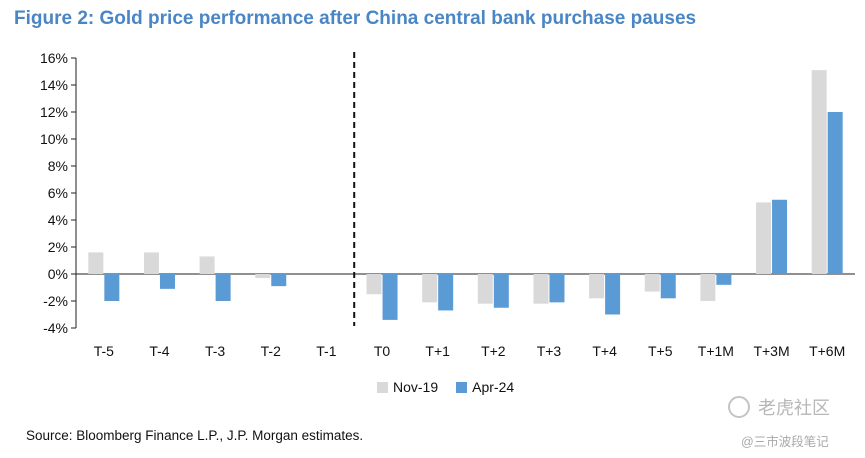 The image size is (865, 458). Describe the element at coordinates (382, 351) in the screenshot. I see `x-tick-label: T0` at that location.